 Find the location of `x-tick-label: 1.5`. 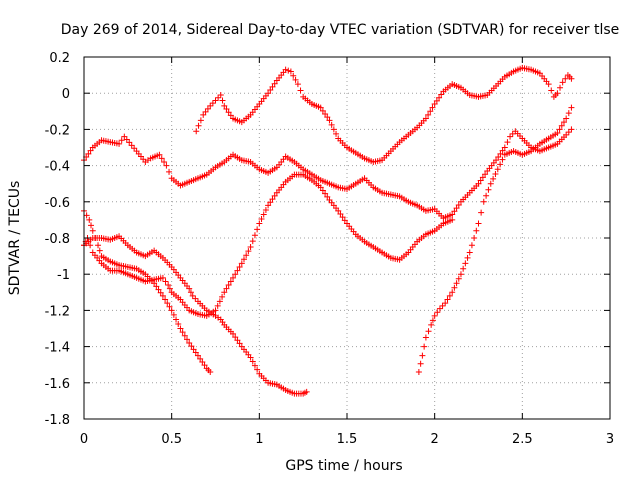

x-tick-label: 1.5 is located at coordinates (347, 439).